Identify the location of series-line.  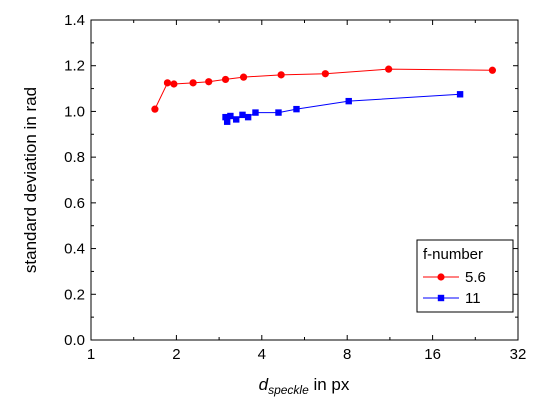
(343, 107).